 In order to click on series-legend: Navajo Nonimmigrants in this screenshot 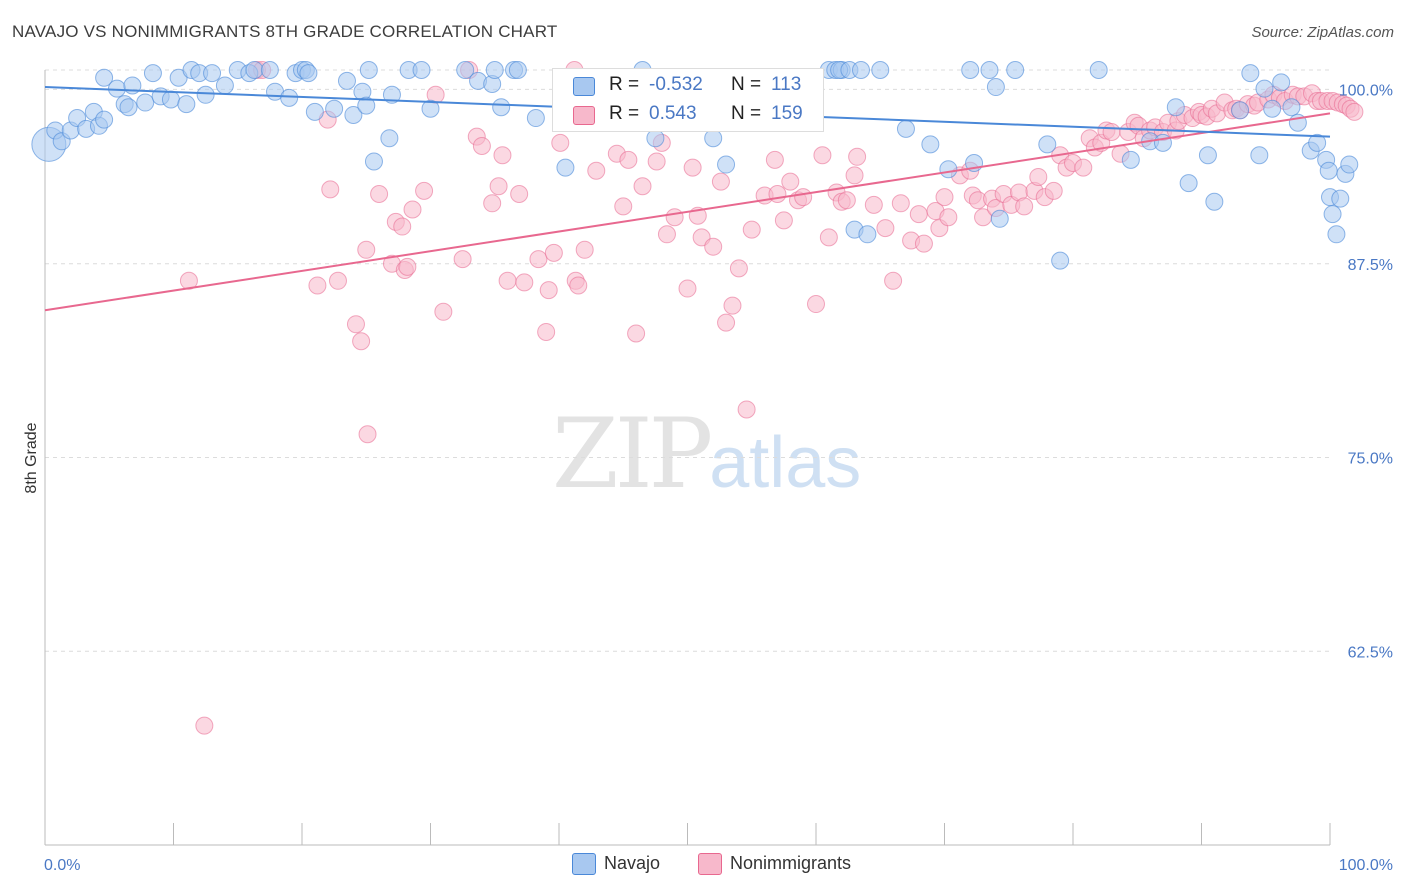, I will do `click(703, 865)`.